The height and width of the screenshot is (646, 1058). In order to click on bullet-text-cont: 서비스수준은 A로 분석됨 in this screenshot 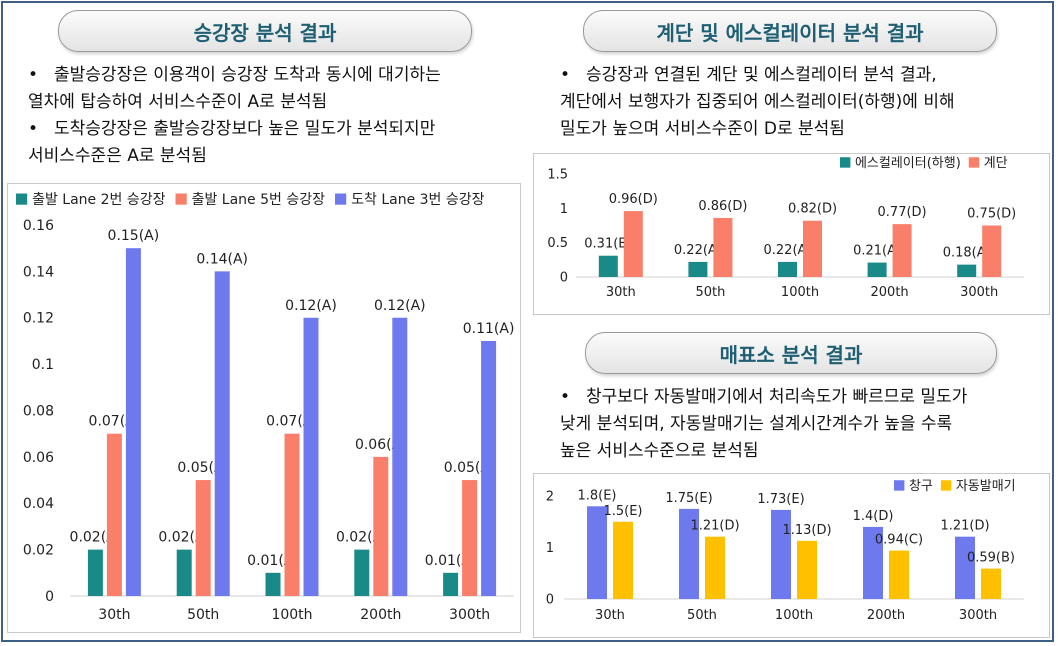, I will do `click(117, 156)`.